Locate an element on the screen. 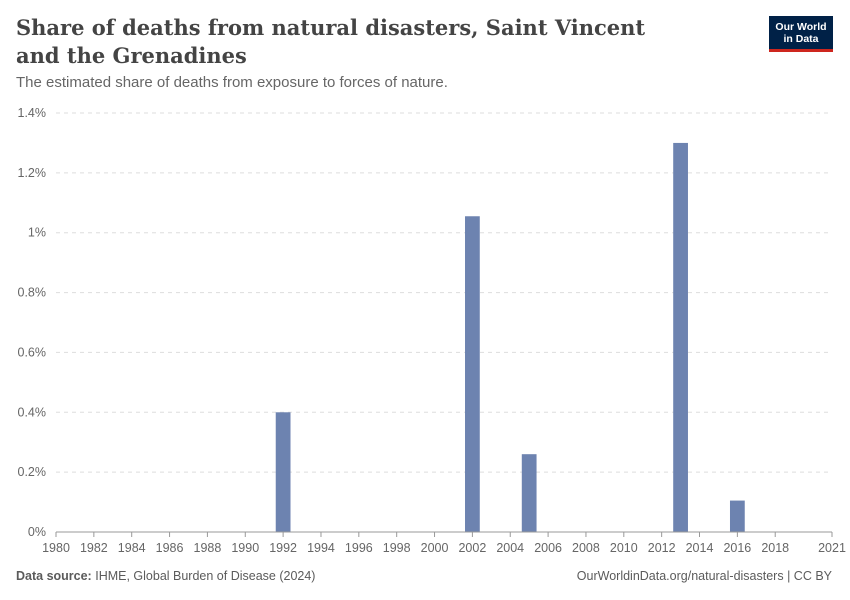  y-axis-ticks: 0% 0.2% 0.4% 0.6% 0.8% 1% 1.2% 1.4% is located at coordinates (32, 322).